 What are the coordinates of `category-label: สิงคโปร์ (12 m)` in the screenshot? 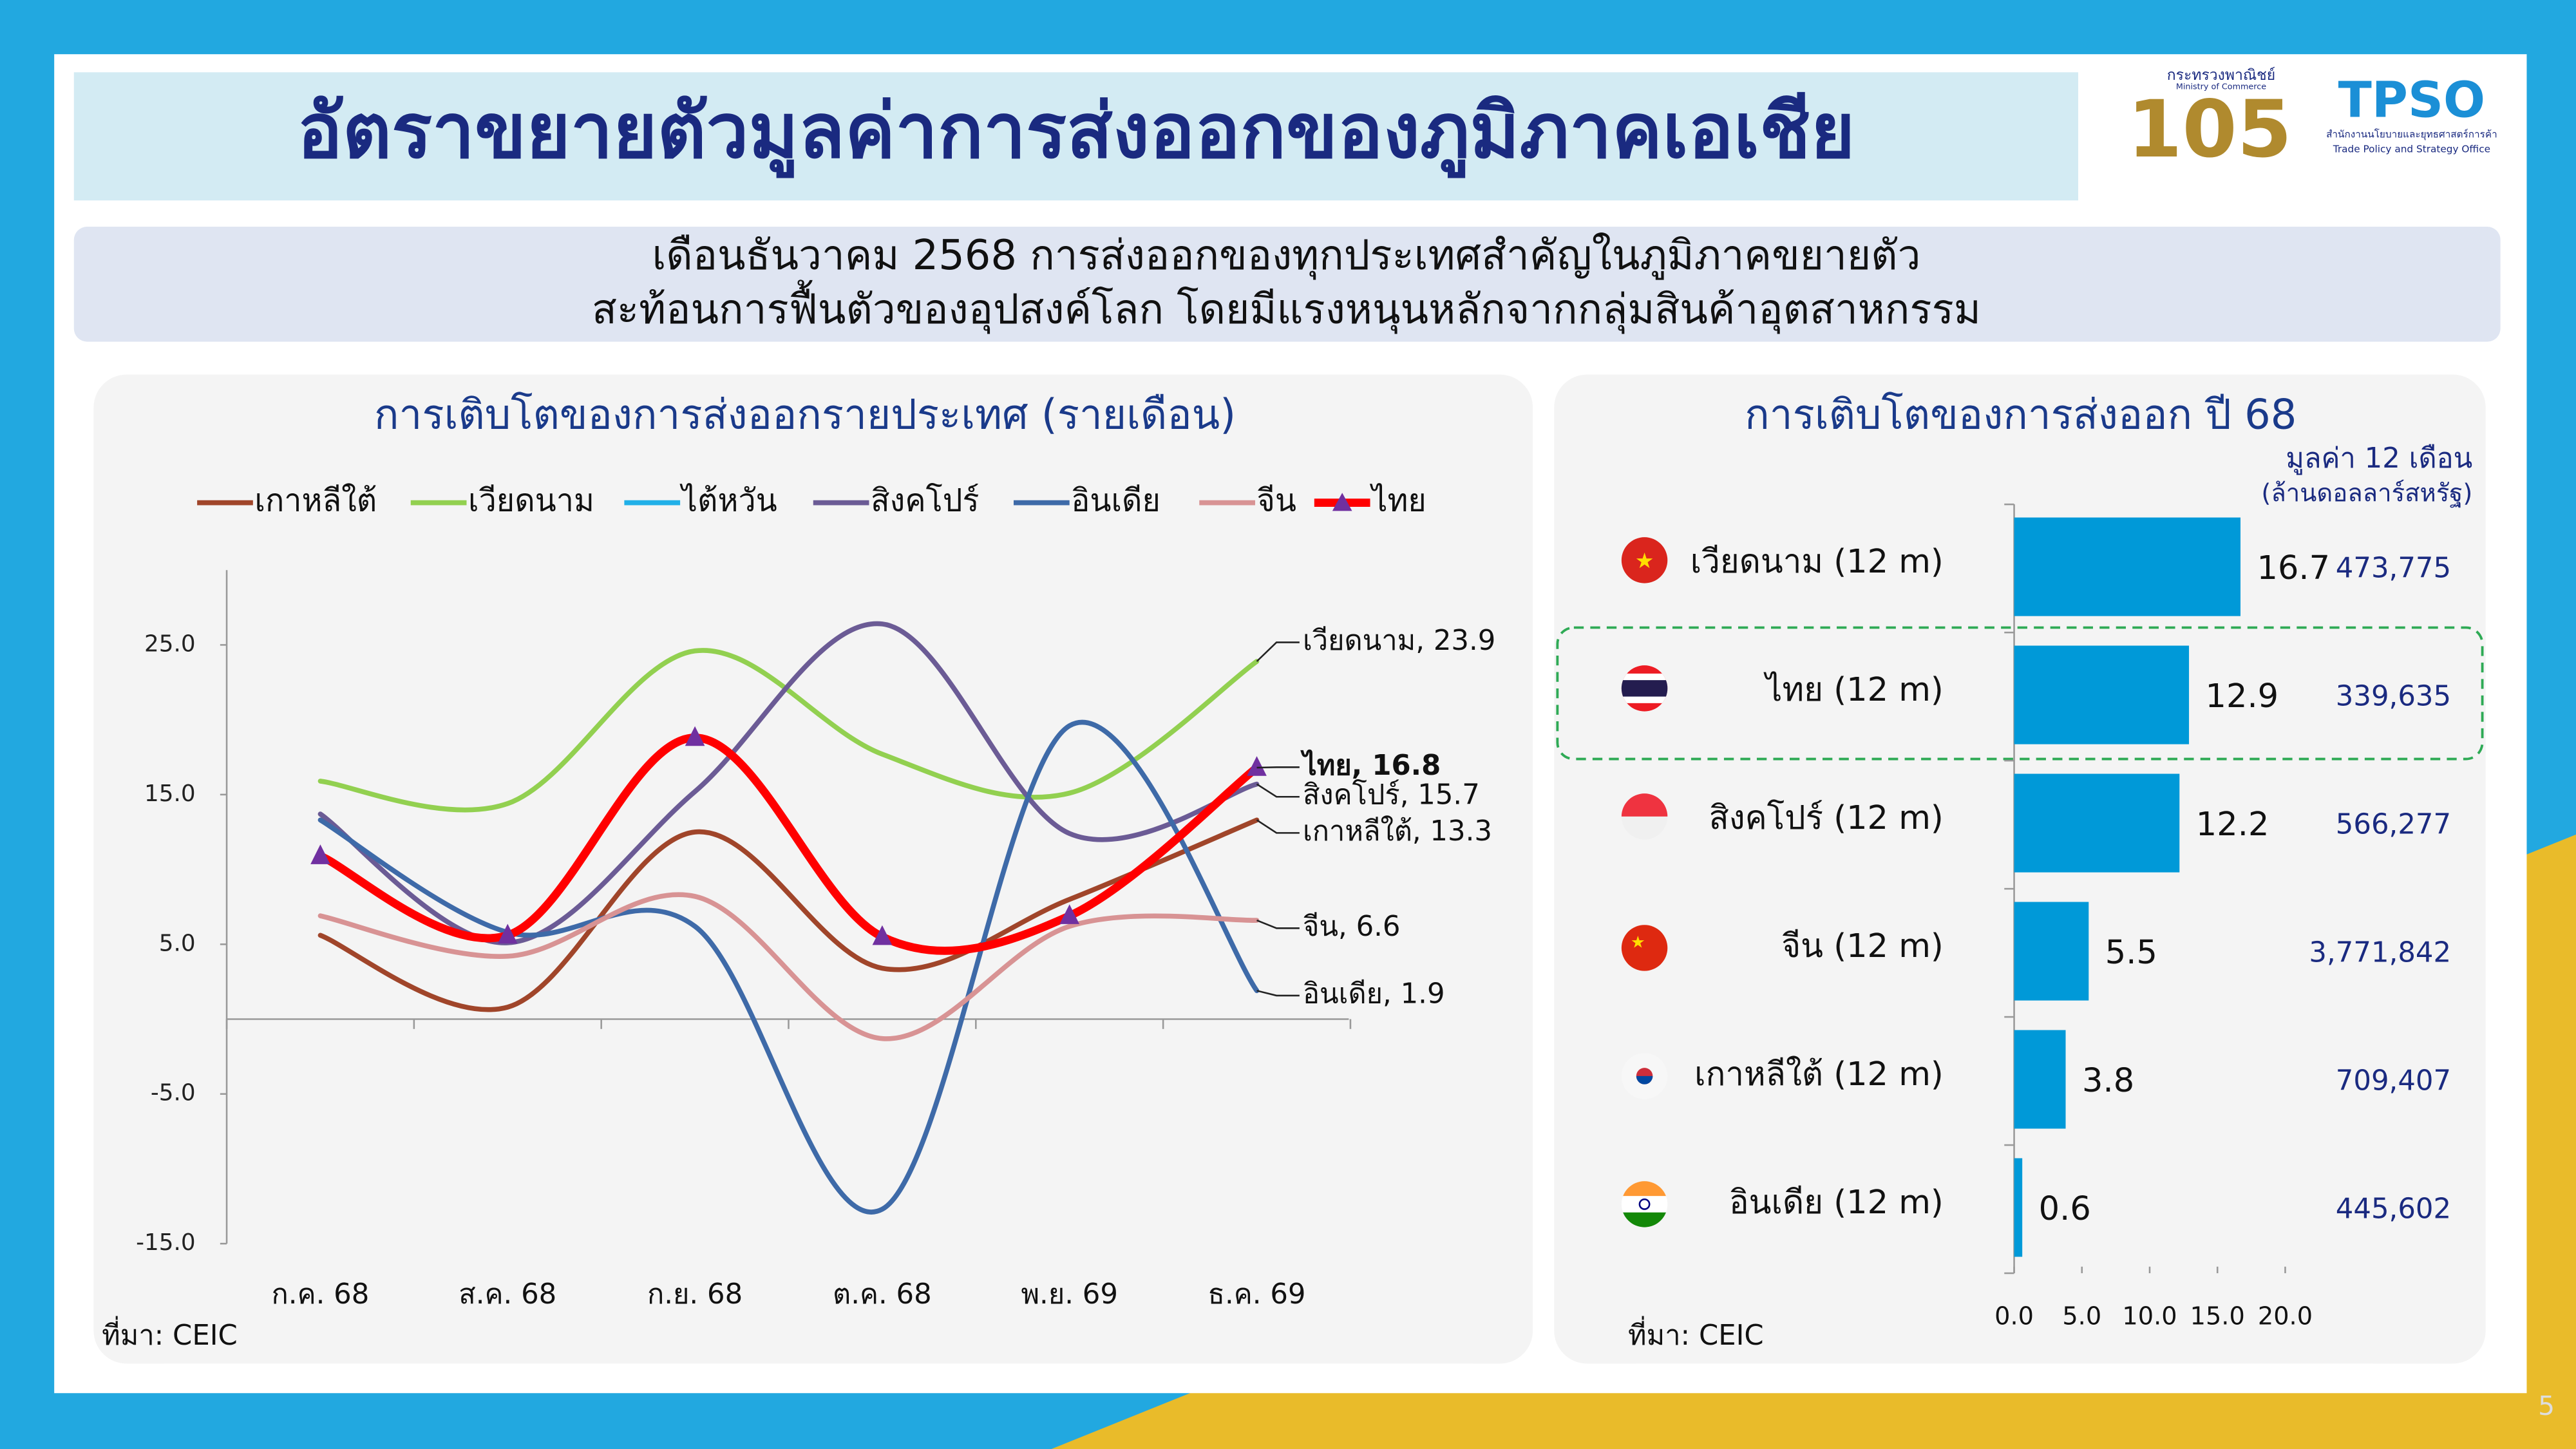 It's located at (1826, 818).